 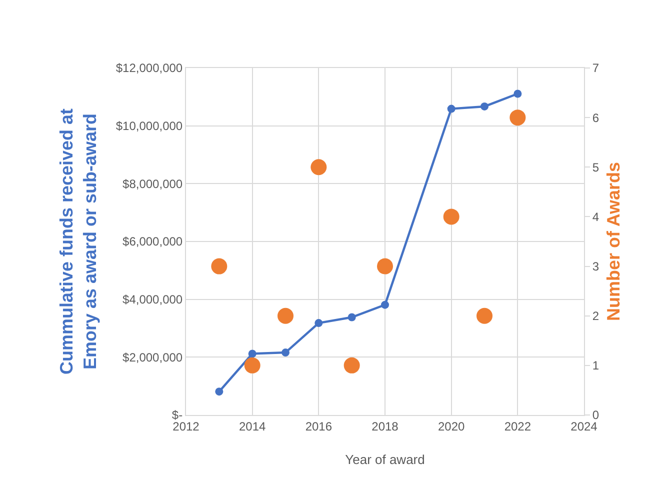 What do you see at coordinates (152, 241) in the screenshot?
I see `y-tick-label: $6,000,000` at bounding box center [152, 241].